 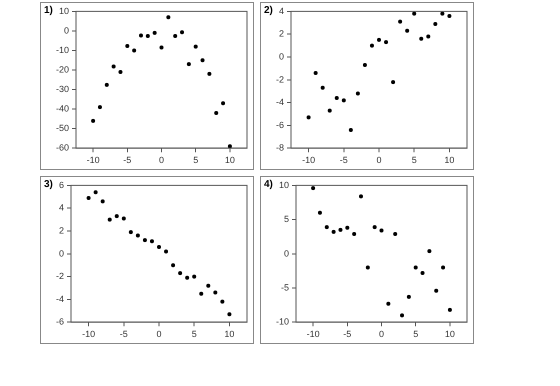 I want to click on y-tick-label: -50, so click(x=63, y=128).